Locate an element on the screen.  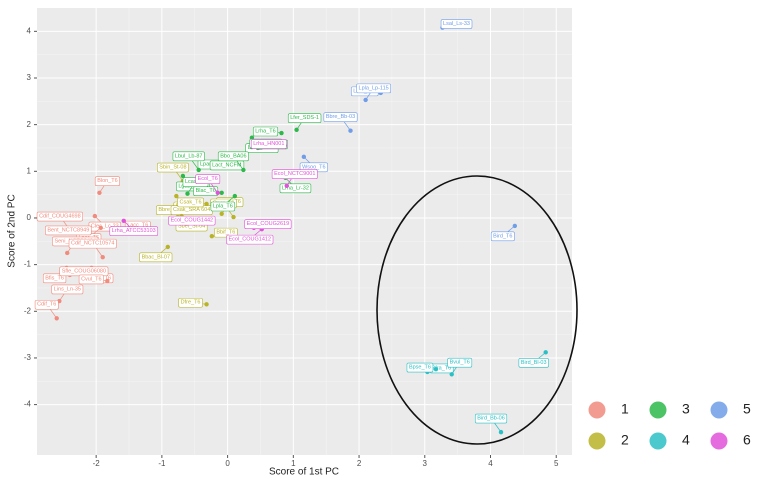
point-label-text: Lfer_SDS-1 is located at coordinates (304, 118).